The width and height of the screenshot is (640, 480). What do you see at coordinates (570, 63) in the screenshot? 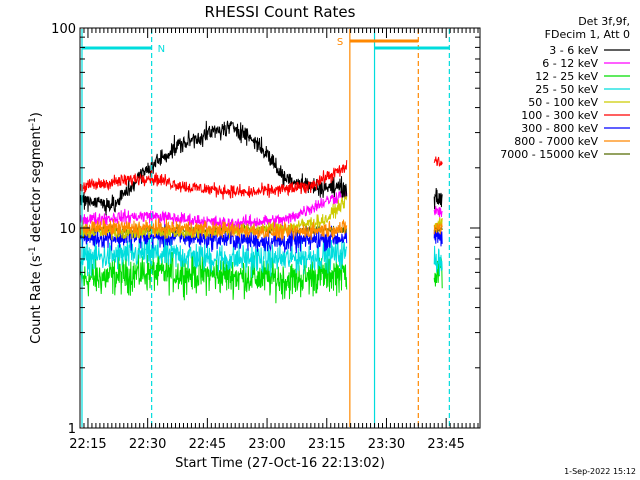
I see `legend-label: 6 - 12 keV` at bounding box center [570, 63].